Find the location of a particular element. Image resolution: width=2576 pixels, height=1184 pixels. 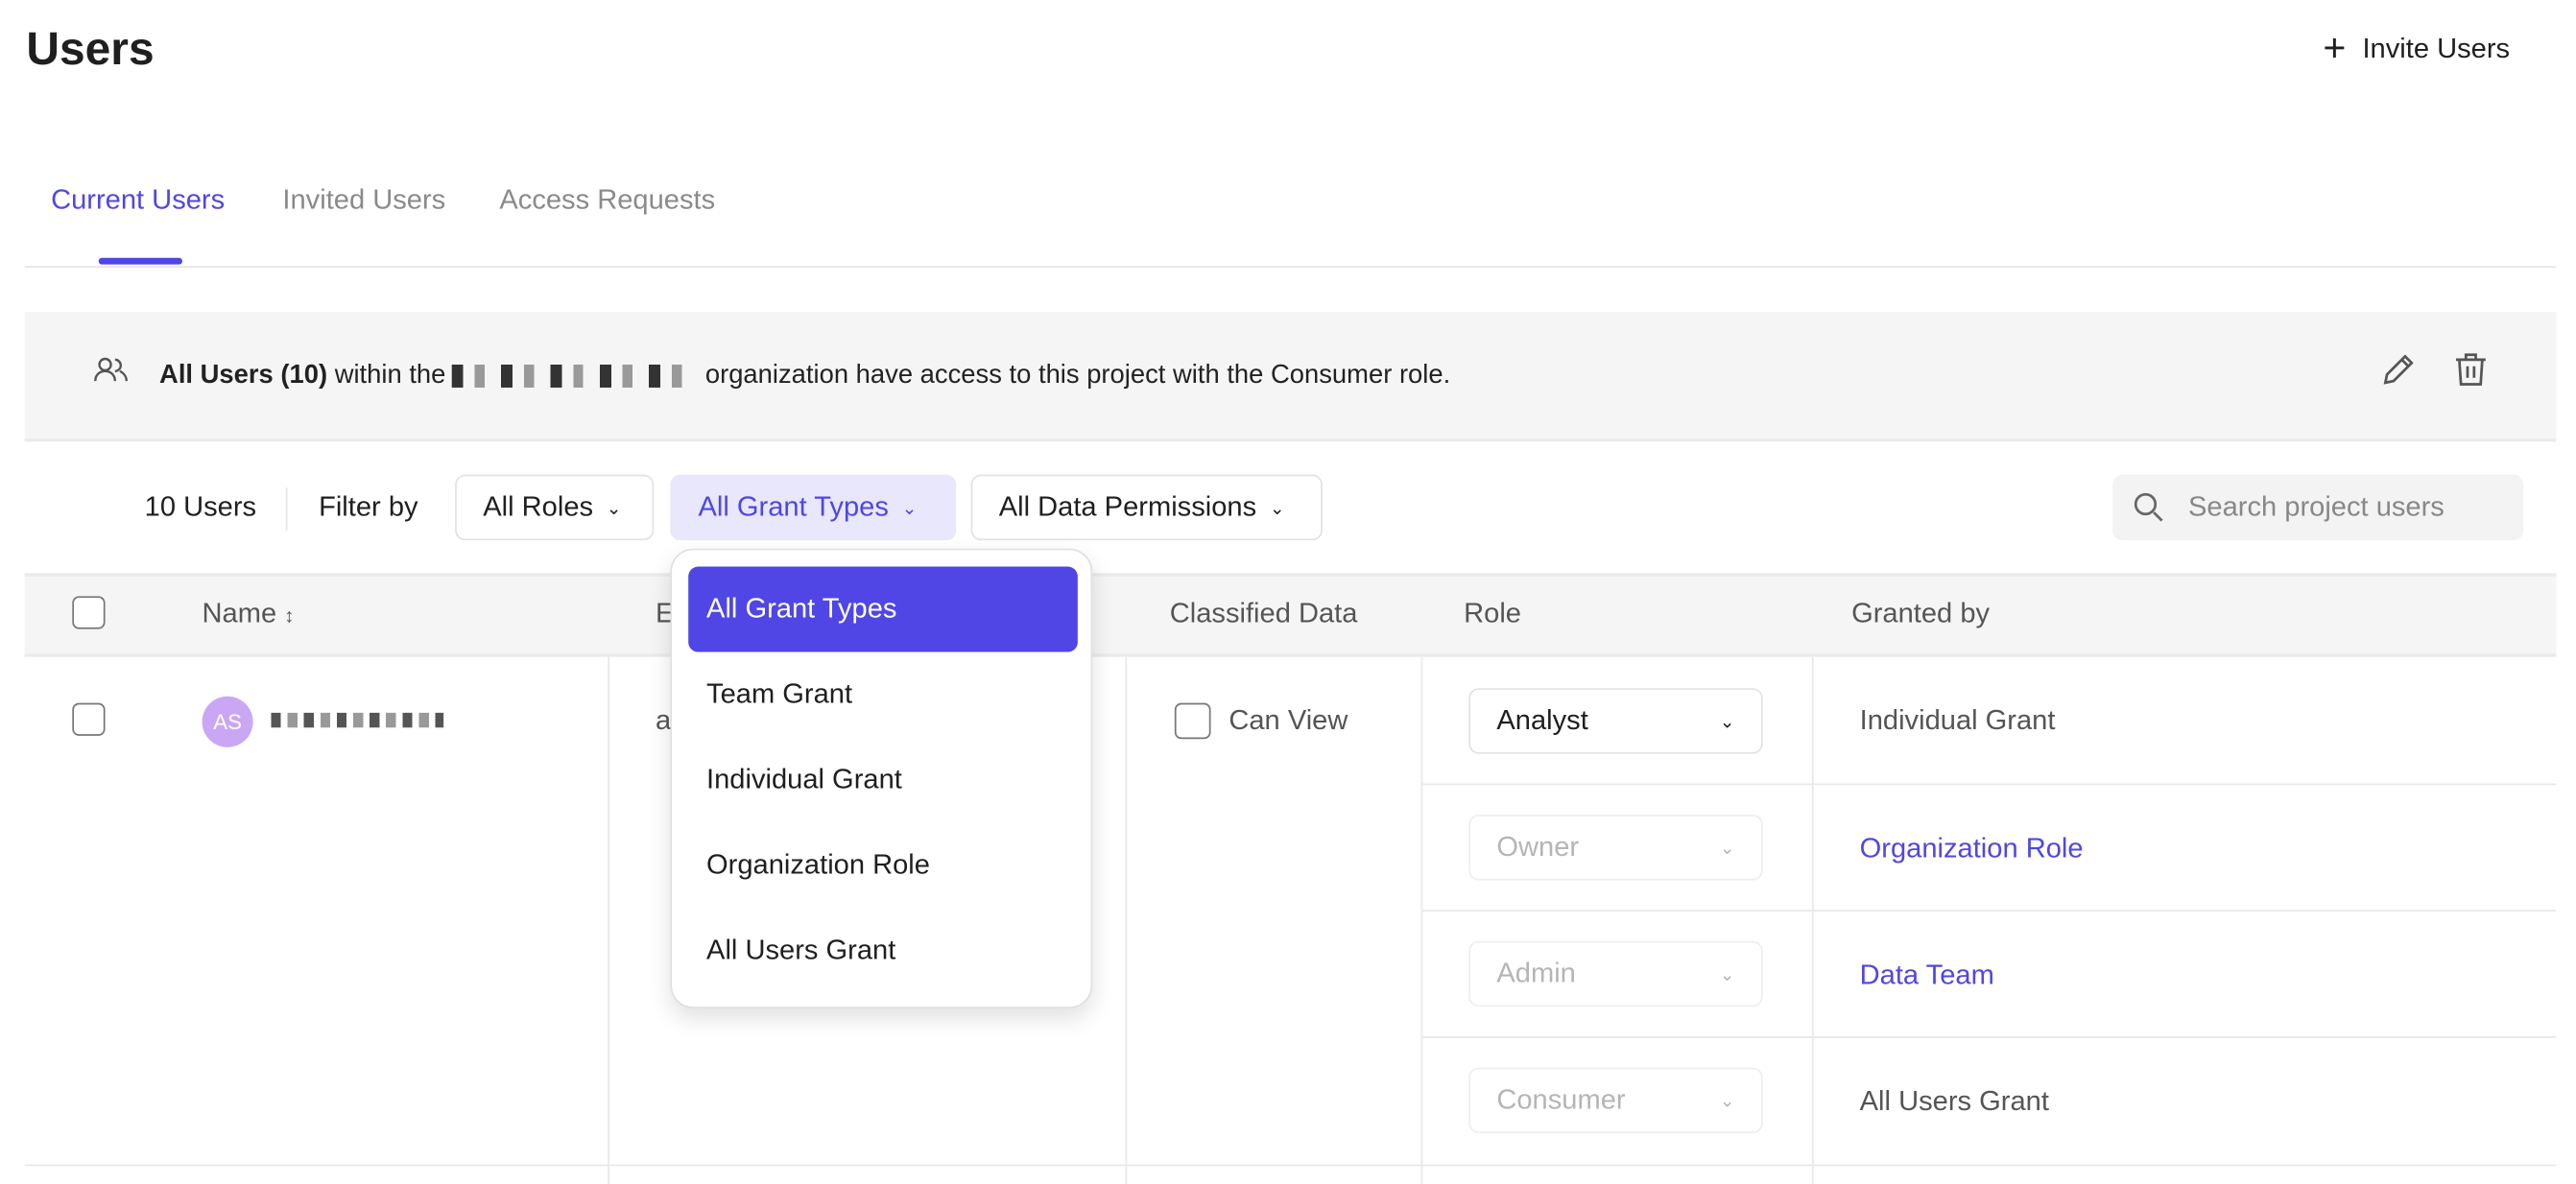

data-permissions-filter-dropdown: All Data Permissions ⌄ is located at coordinates (1146, 508).